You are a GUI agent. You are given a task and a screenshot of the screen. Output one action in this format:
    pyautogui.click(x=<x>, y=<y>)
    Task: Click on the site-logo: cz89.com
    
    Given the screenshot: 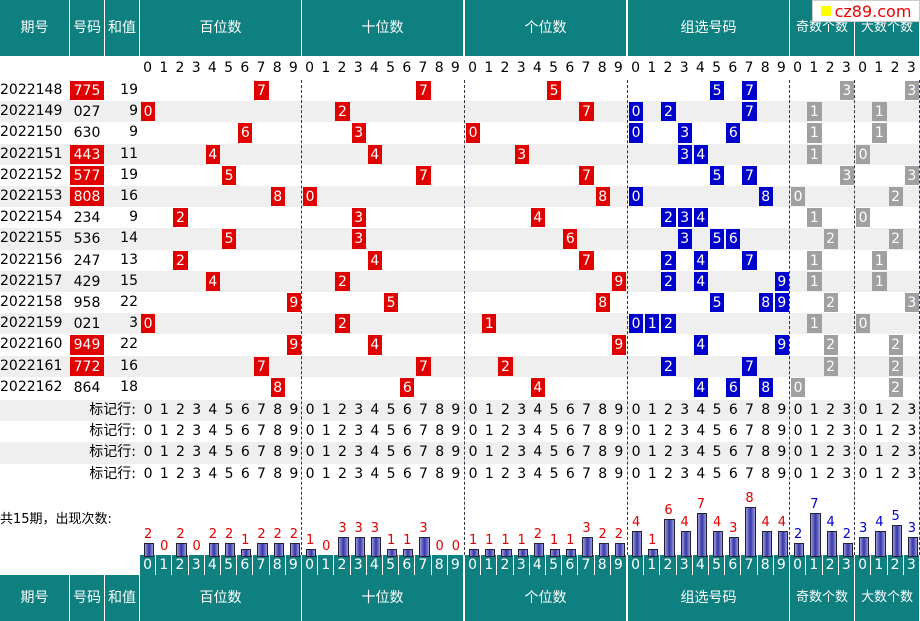 What is the action you would take?
    pyautogui.click(x=866, y=11)
    